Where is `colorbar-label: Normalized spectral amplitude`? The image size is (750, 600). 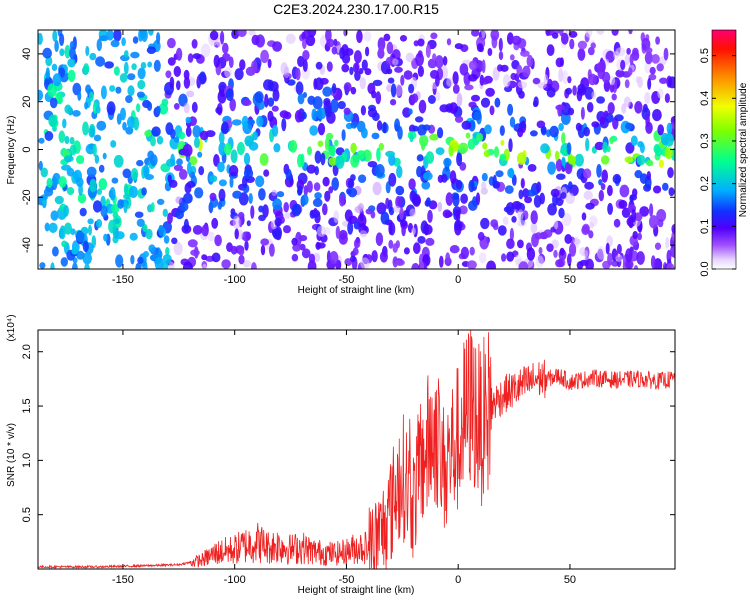
colorbar-label: Normalized spectral amplitude is located at coordinates (743, 149).